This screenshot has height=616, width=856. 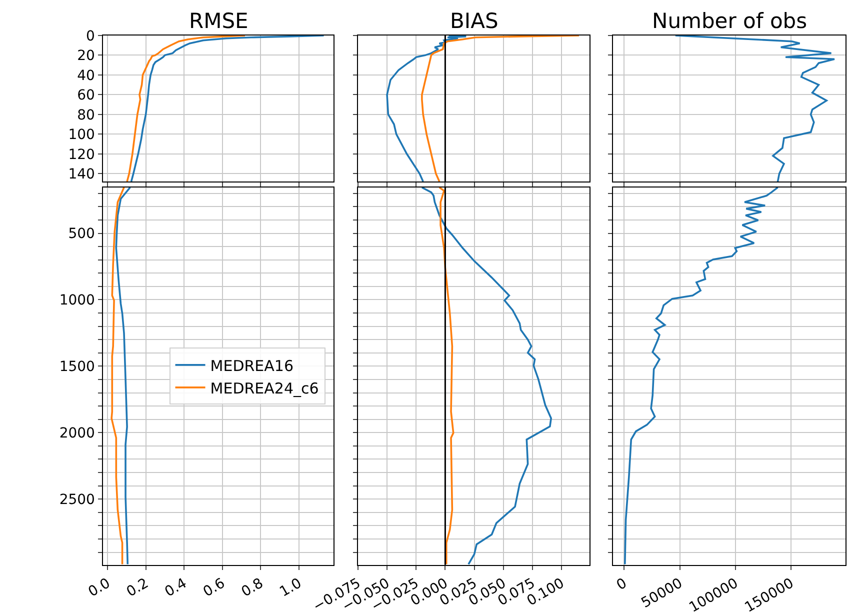 What do you see at coordinates (86, 56) in the screenshot?
I see `y-tick-label: 20` at bounding box center [86, 56].